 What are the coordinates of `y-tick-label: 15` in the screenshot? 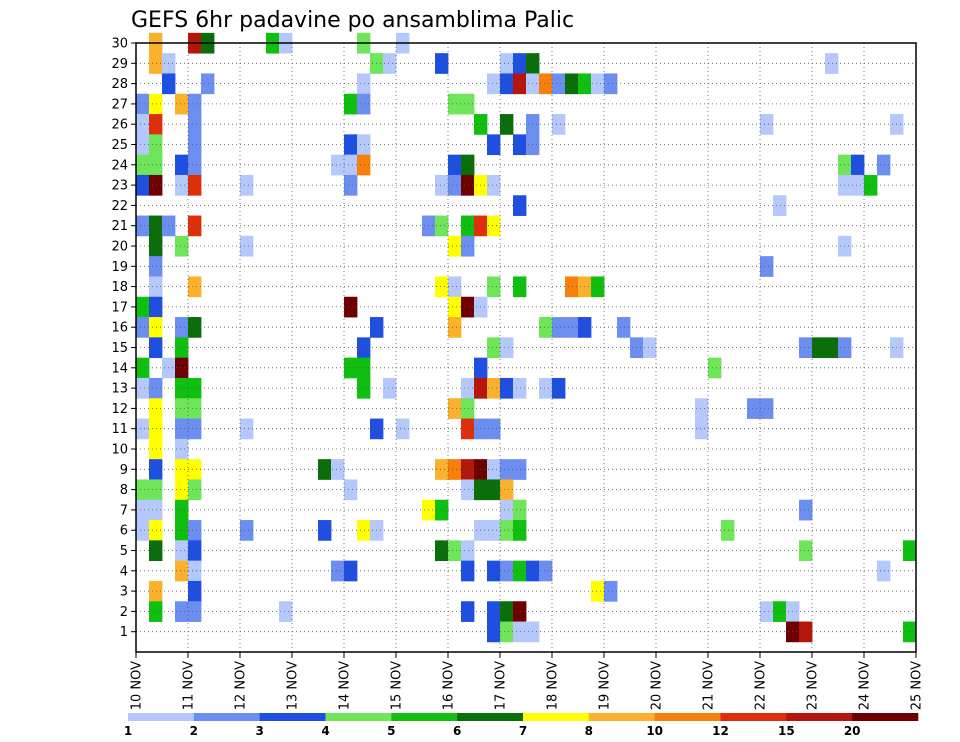 It's located at (119, 348).